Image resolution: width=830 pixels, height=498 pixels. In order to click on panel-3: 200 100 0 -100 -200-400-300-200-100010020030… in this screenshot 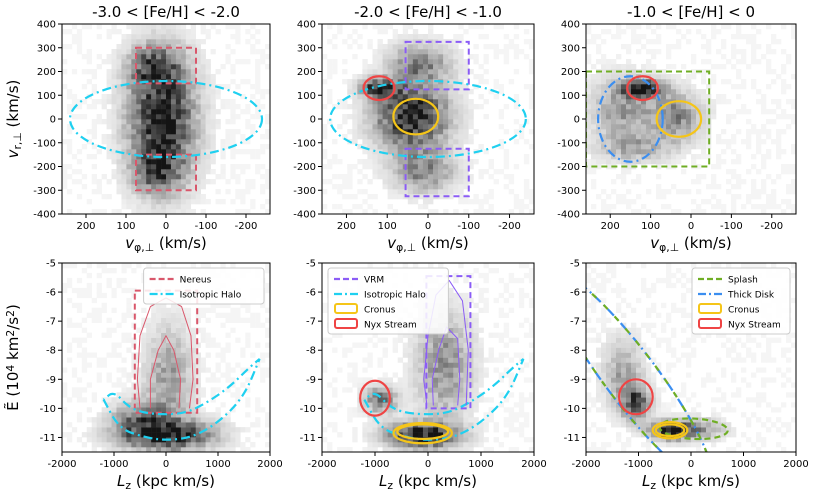, I will do `click(677, 128)`.